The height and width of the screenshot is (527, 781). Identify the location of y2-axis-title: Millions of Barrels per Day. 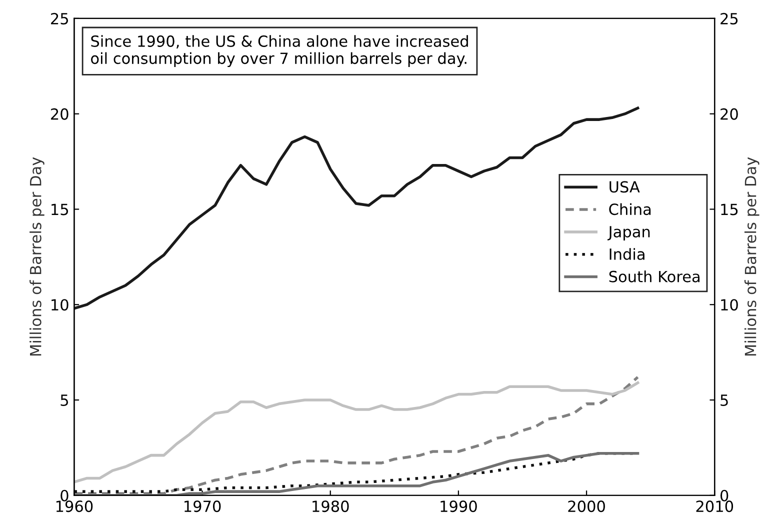
(752, 256).